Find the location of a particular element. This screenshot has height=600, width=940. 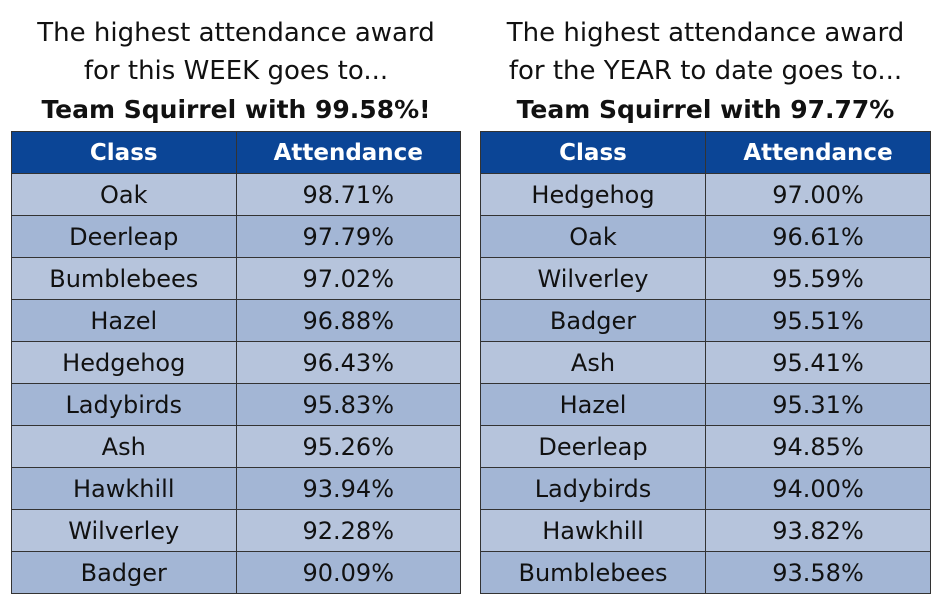

attendance-cell: 97.00% is located at coordinates (818, 194).